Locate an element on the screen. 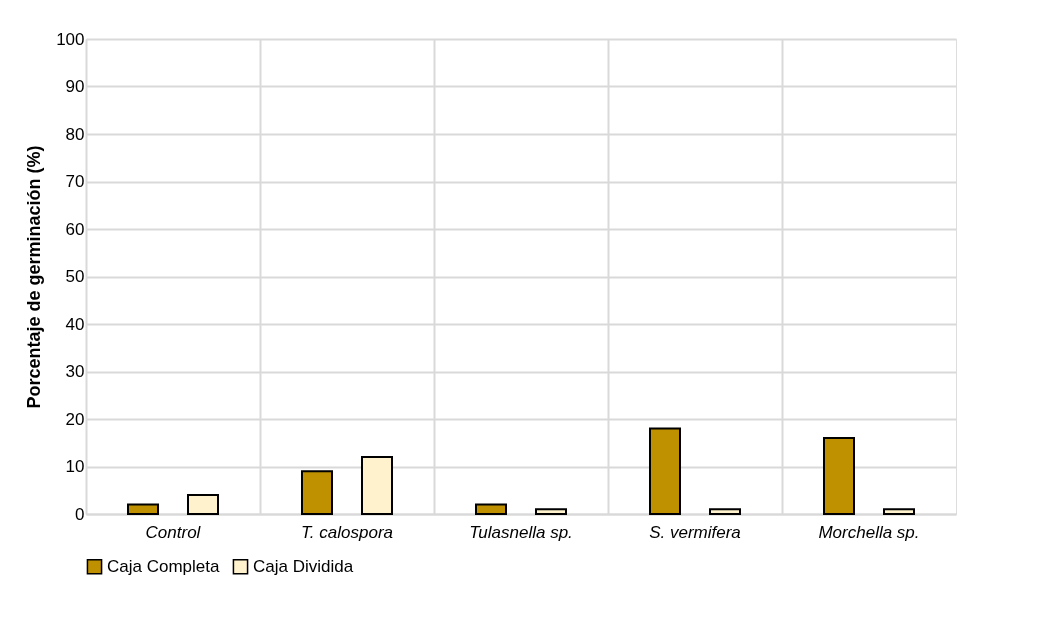 The height and width of the screenshot is (644, 1063). y-tick-label: 10 is located at coordinates (75, 466).